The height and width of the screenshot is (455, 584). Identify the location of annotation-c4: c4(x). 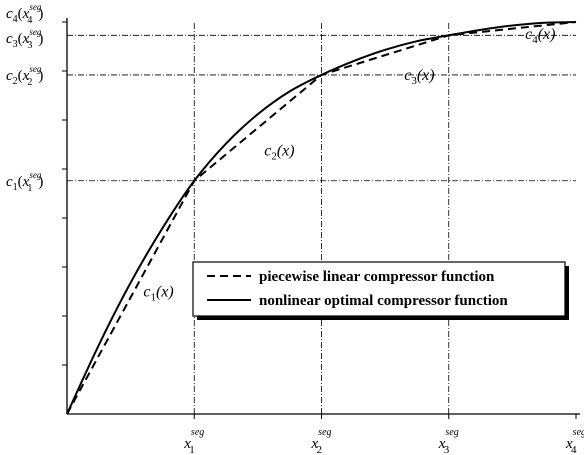
(540, 36).